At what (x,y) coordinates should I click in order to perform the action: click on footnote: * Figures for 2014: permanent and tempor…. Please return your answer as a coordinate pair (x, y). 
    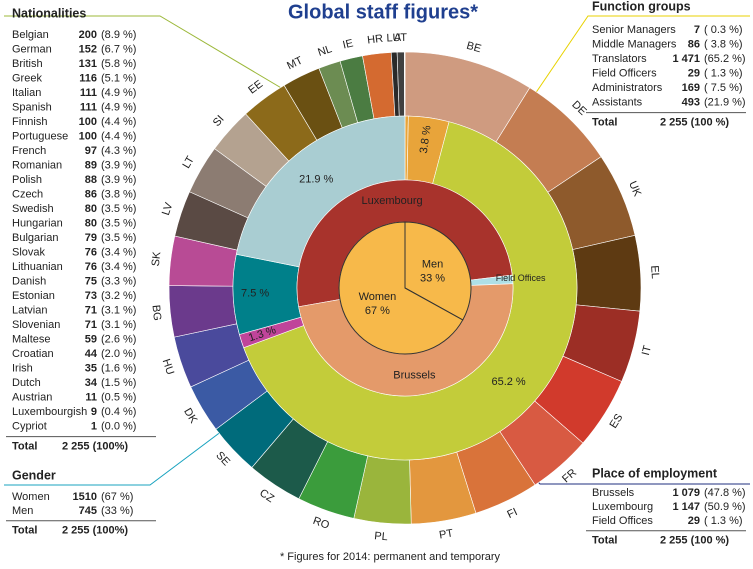
    Looking at the image, I should click on (390, 557).